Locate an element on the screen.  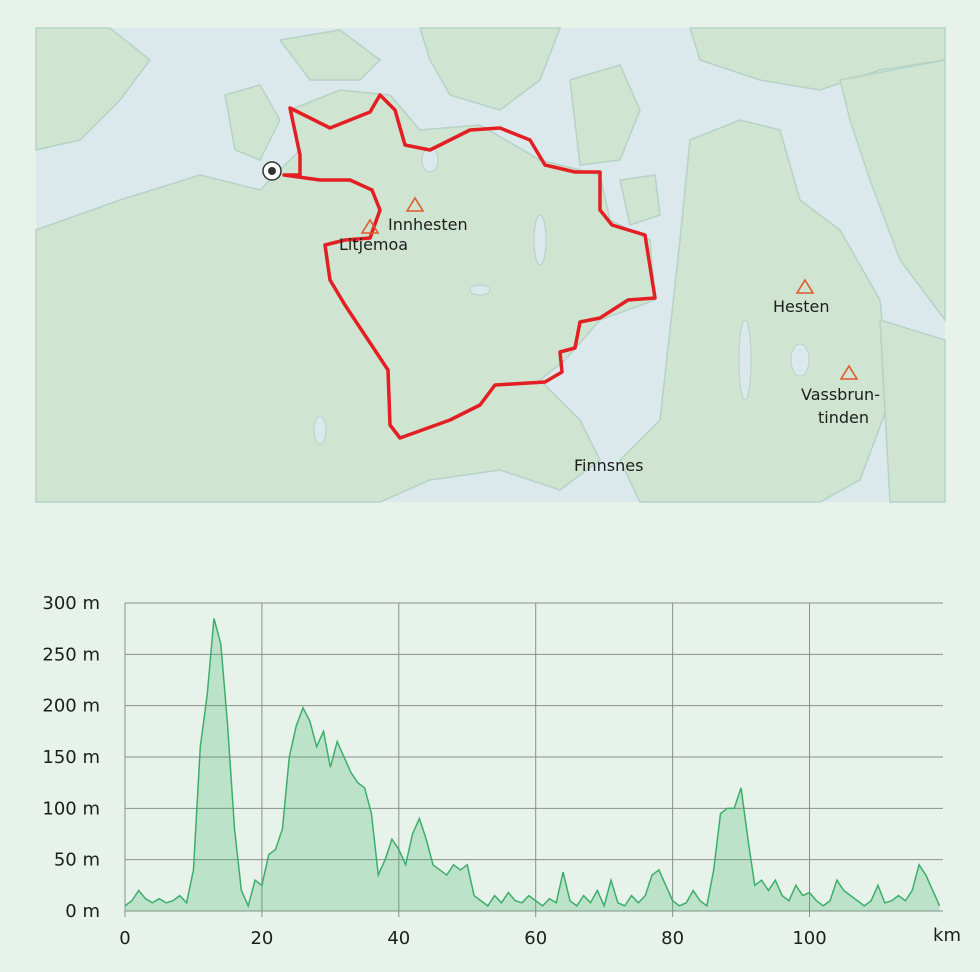
y-tick-label: 200 m is located at coordinates (71, 706).